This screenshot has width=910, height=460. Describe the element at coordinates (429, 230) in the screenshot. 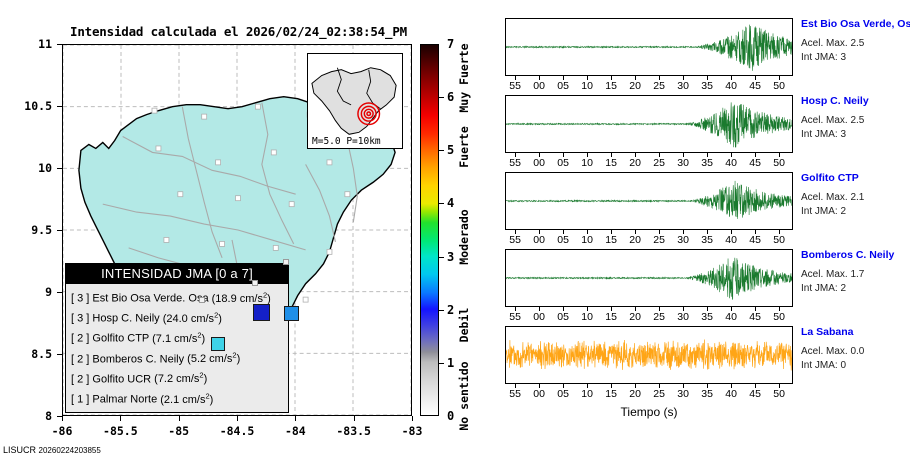

I see `colorbar-gradient` at that location.